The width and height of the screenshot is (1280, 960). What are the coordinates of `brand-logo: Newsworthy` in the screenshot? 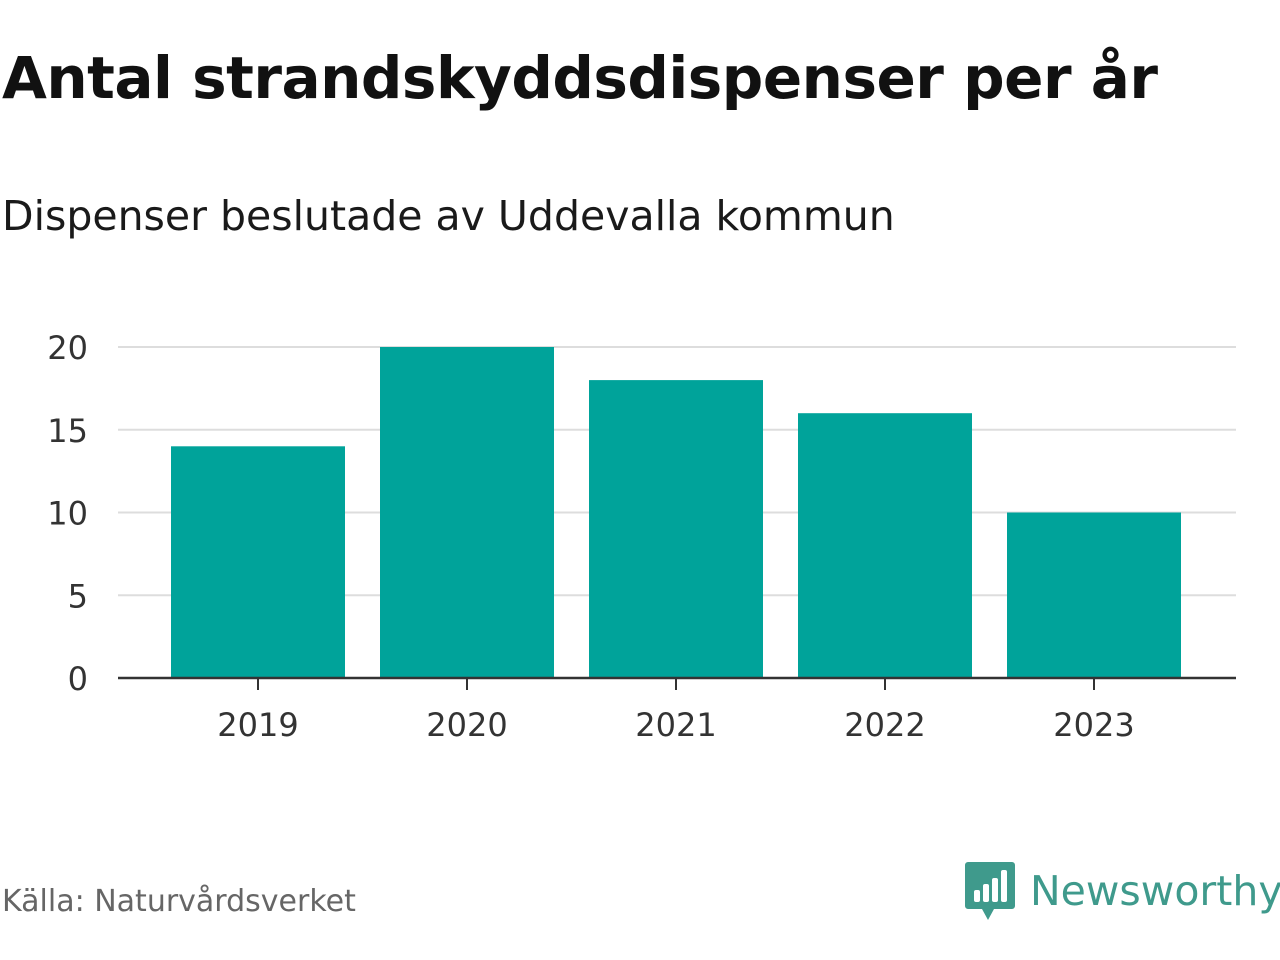 It's located at (1122, 891).